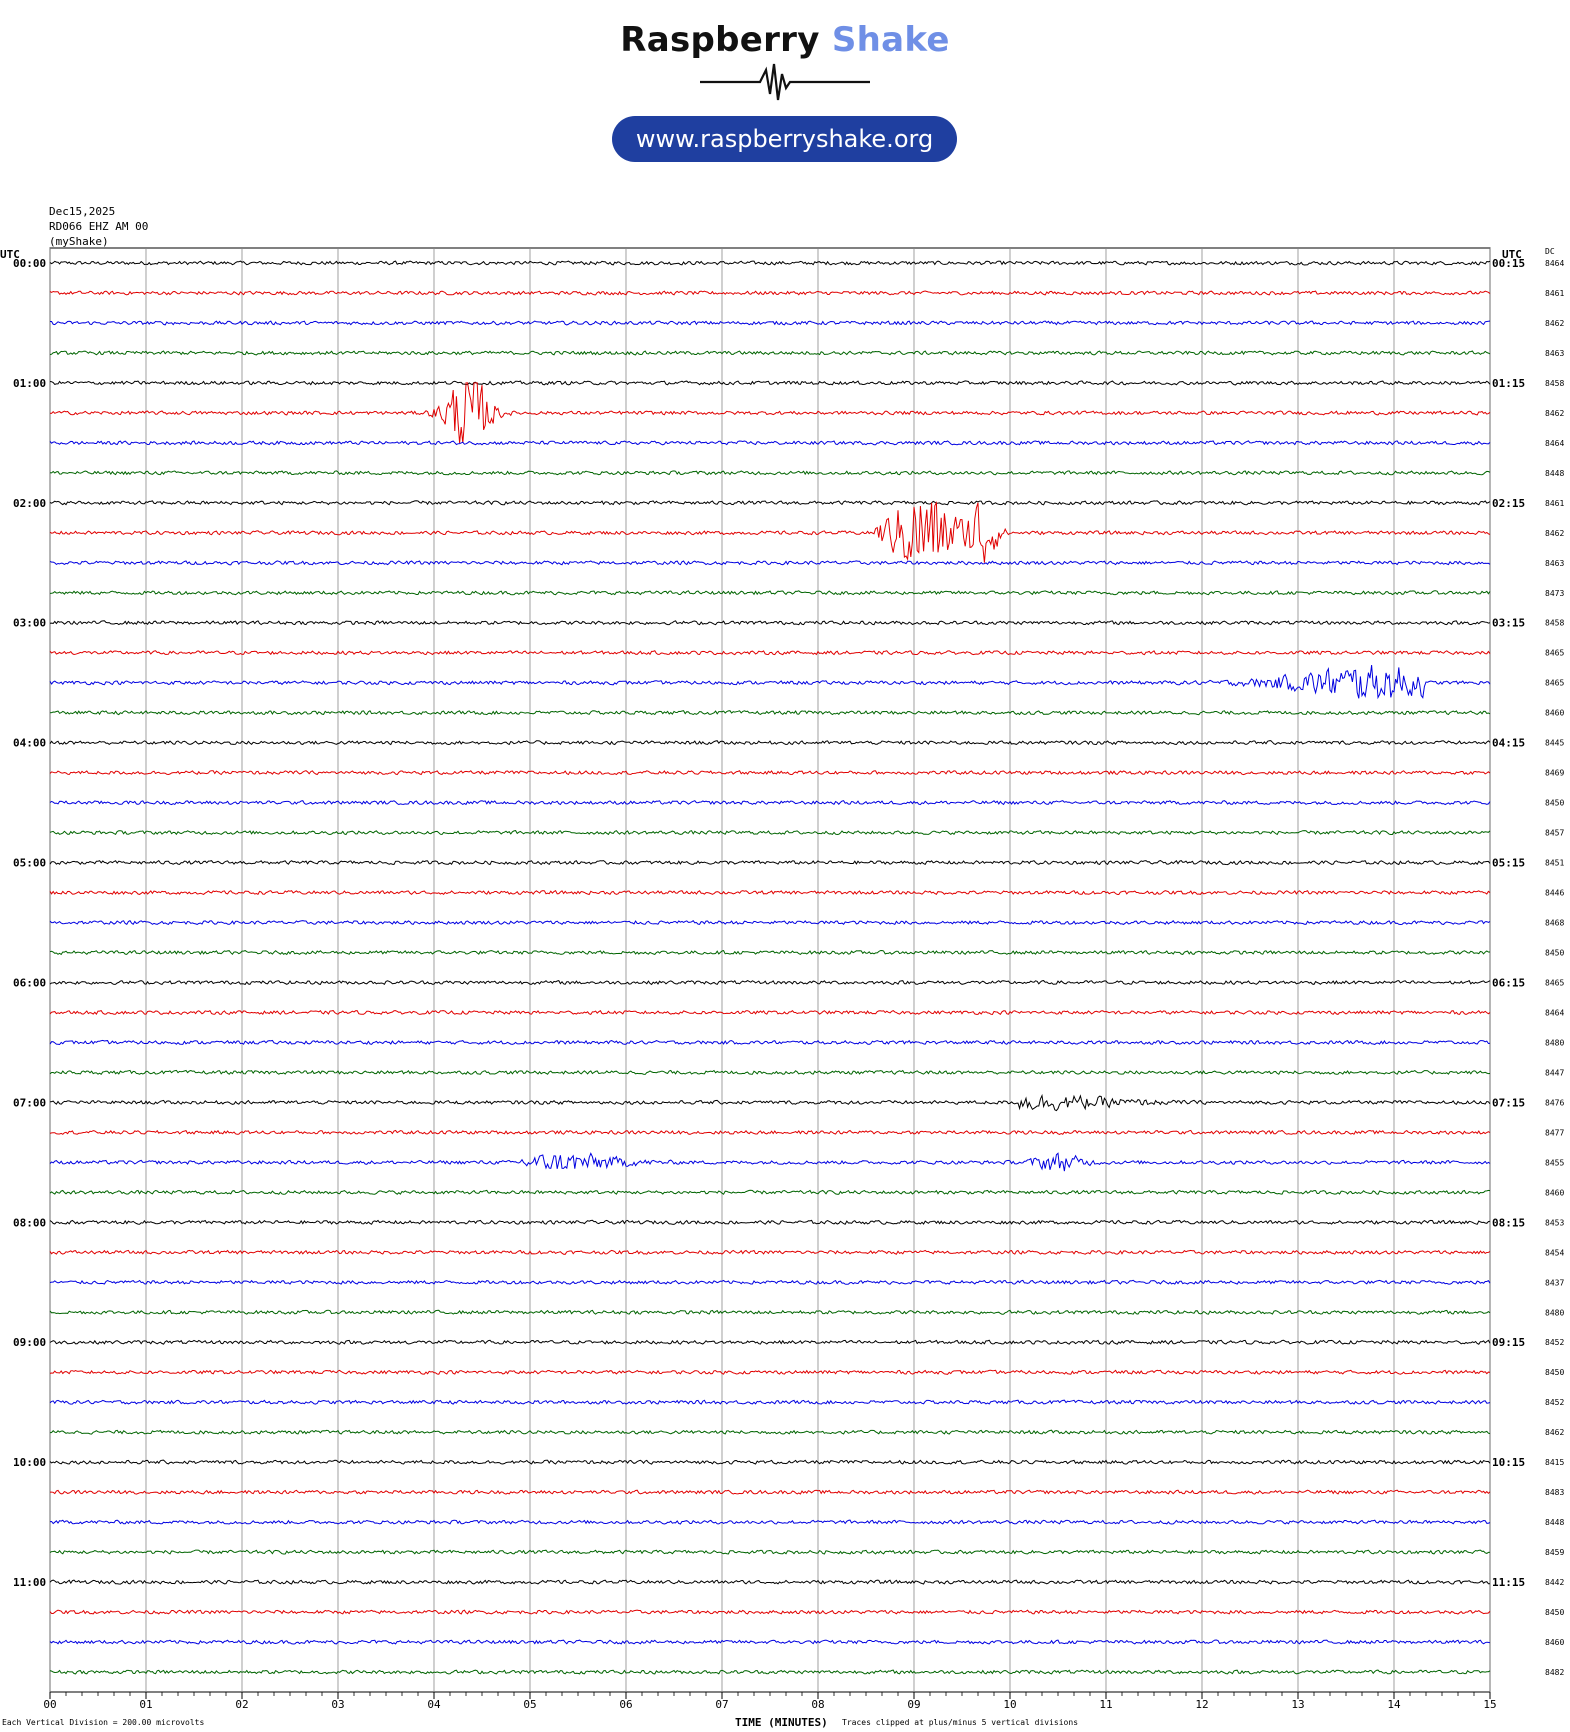 The image size is (1570, 1732). I want to click on dc-value-label: 8459, so click(1554, 1552).